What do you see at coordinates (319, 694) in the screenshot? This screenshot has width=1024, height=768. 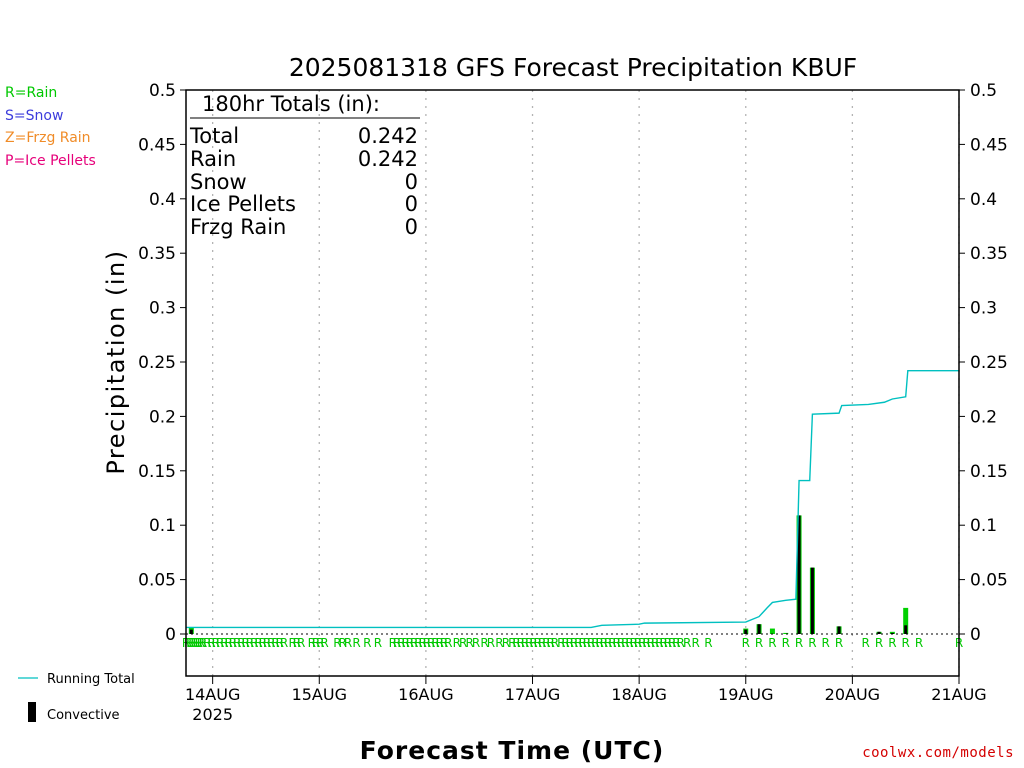 I see `x-tick-label: 15AUG` at bounding box center [319, 694].